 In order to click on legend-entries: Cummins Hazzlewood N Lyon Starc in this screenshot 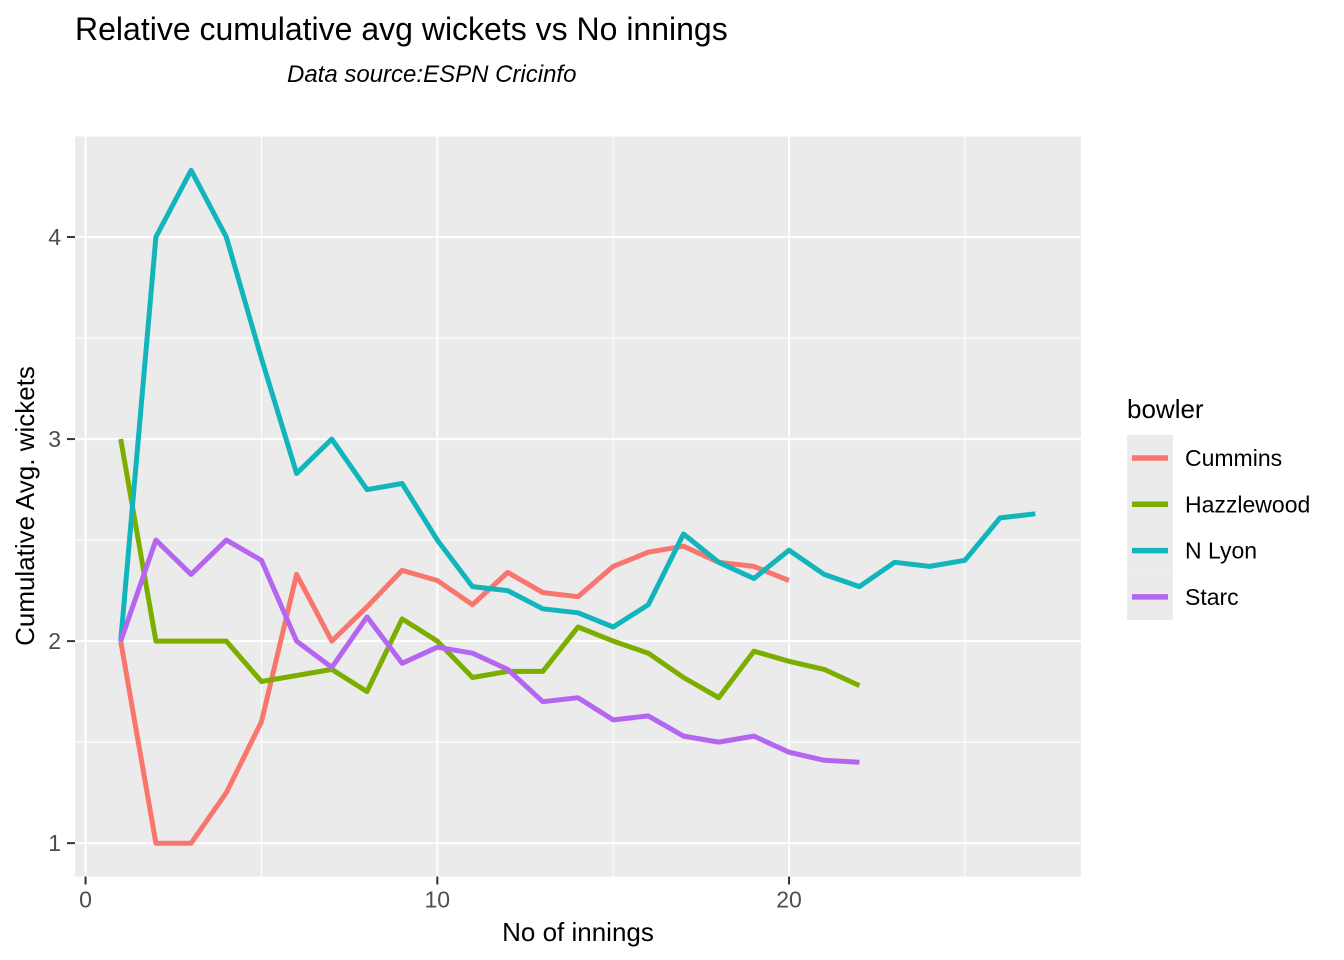, I will do `click(1218, 527)`.